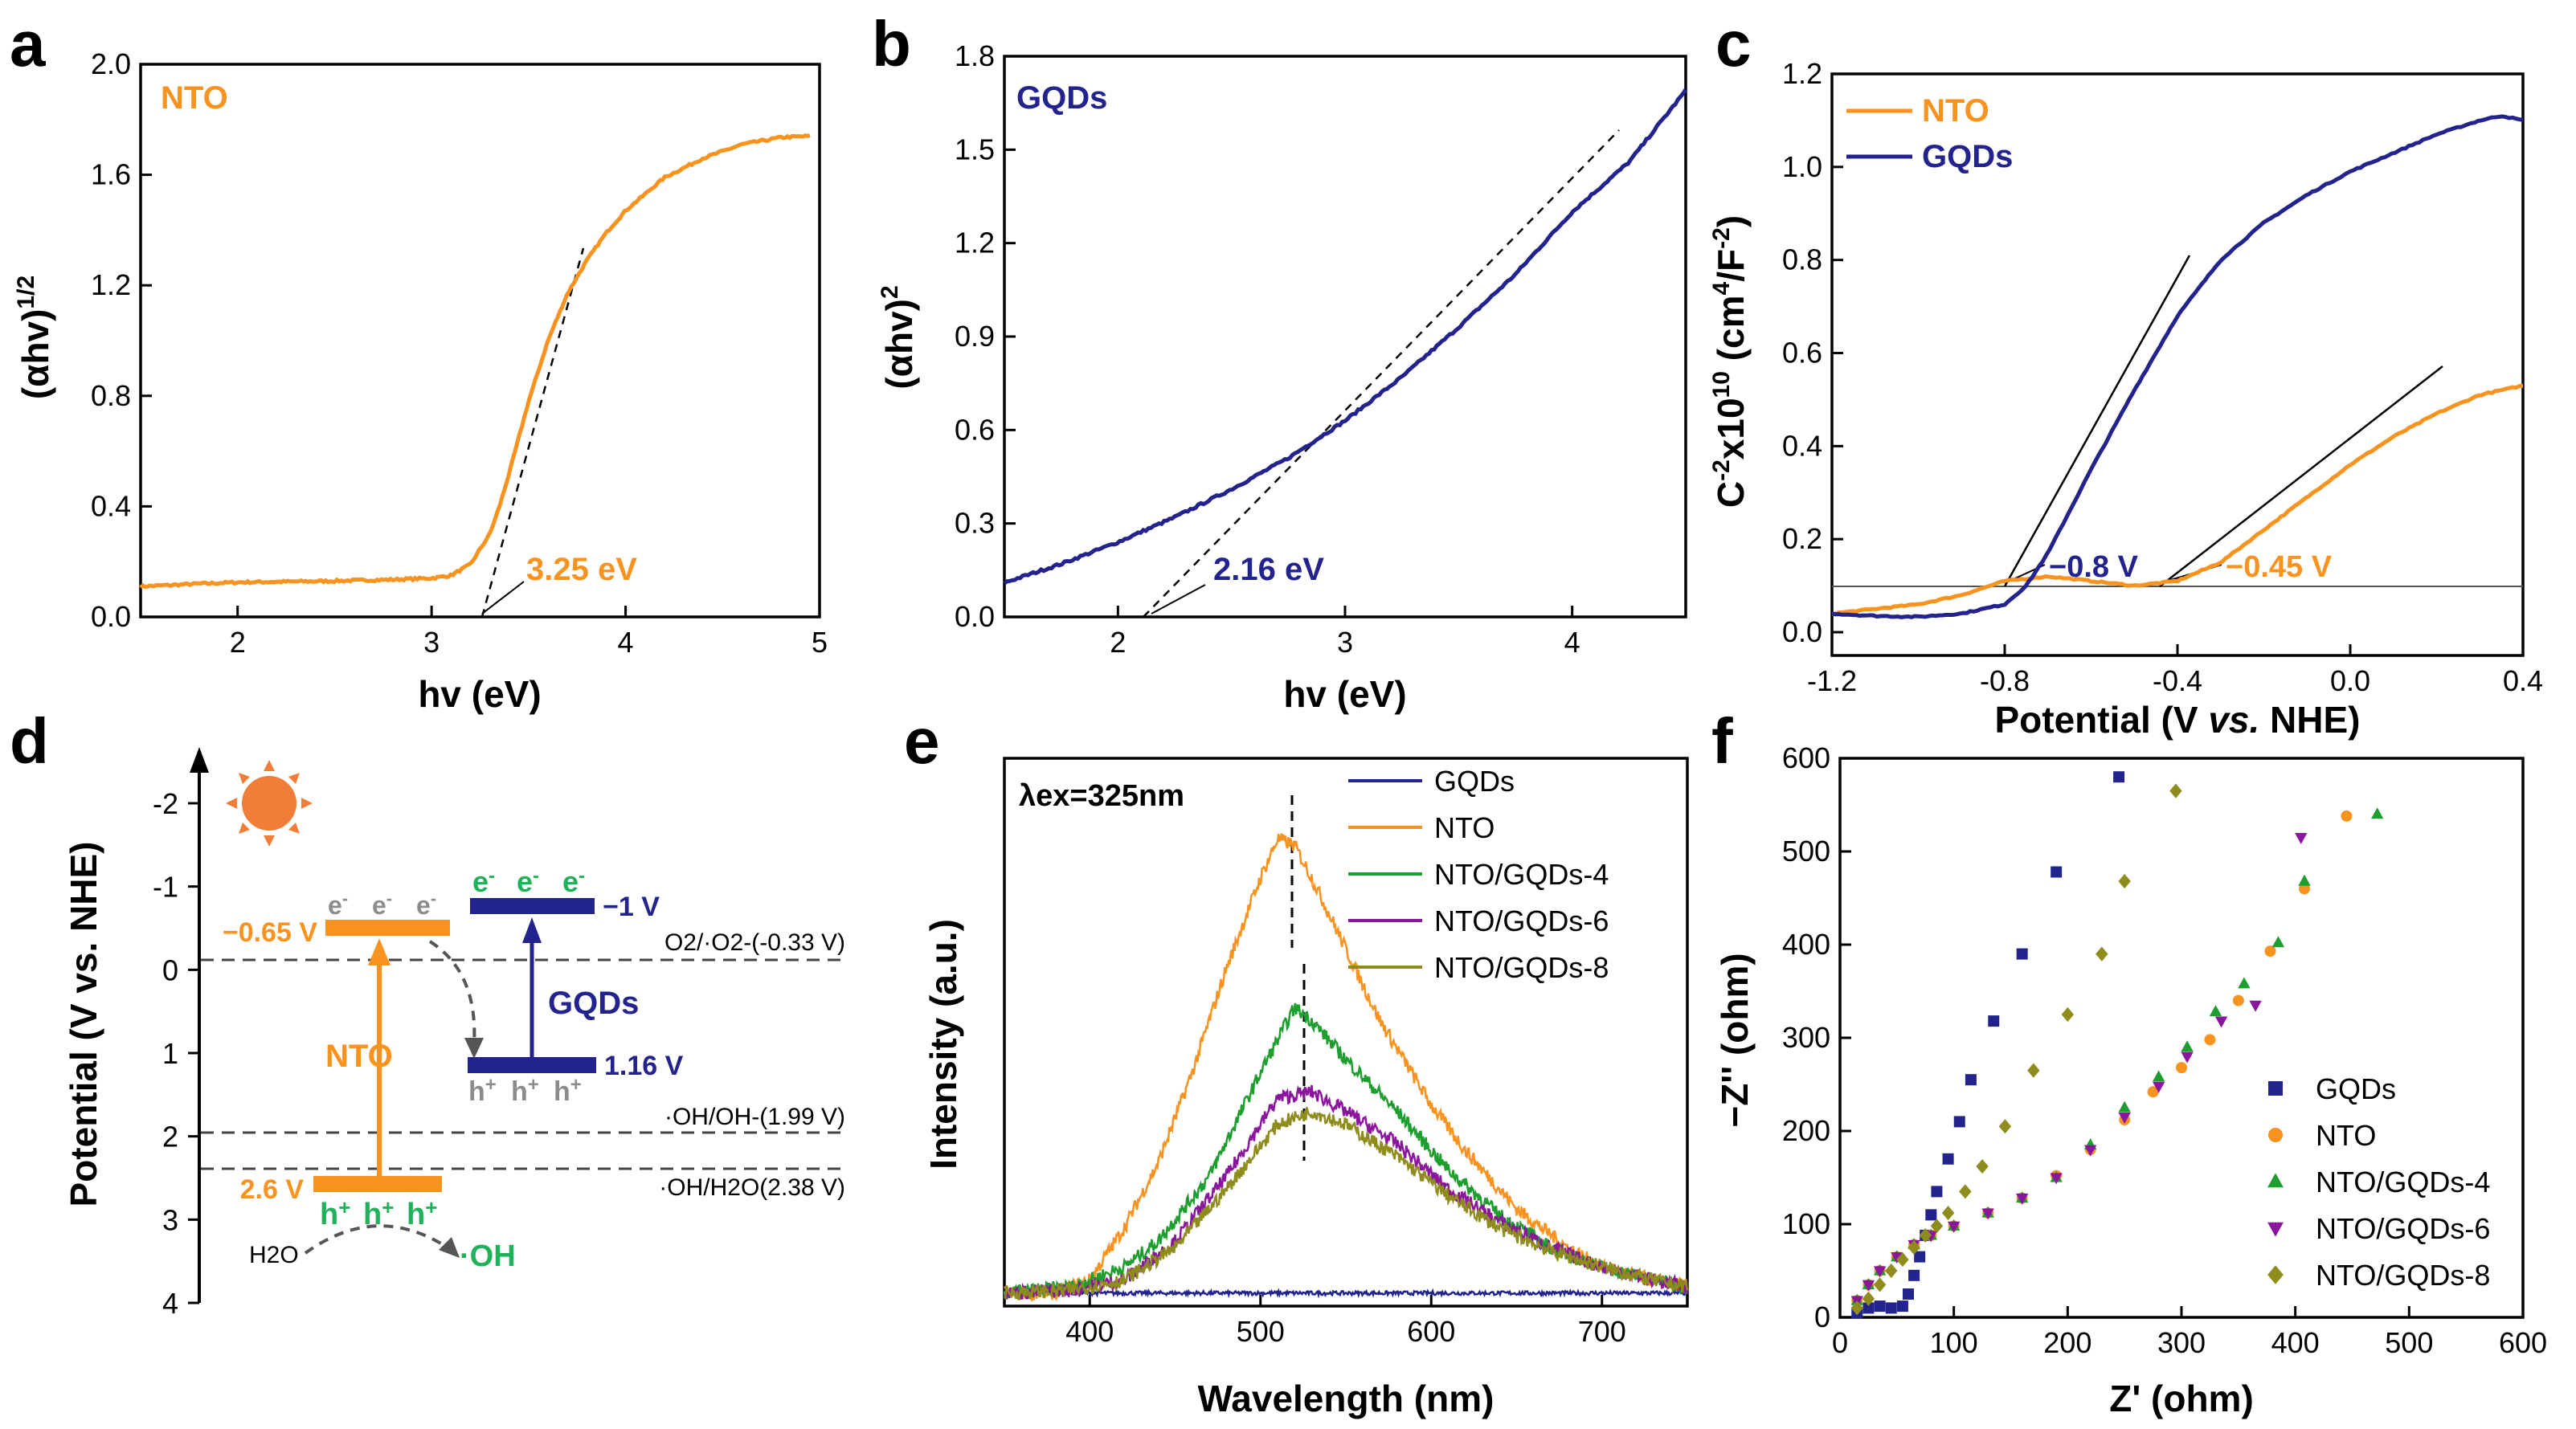  Describe the element at coordinates (525, 1090) in the screenshot. I see `panel-d-gqds-holes: h+ h+ h+` at that location.